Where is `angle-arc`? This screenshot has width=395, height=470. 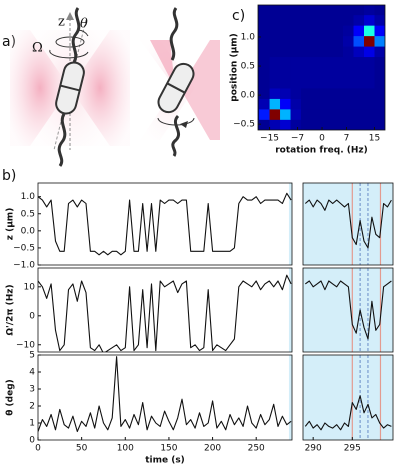 angle-arc is located at coordinates (83, 33).